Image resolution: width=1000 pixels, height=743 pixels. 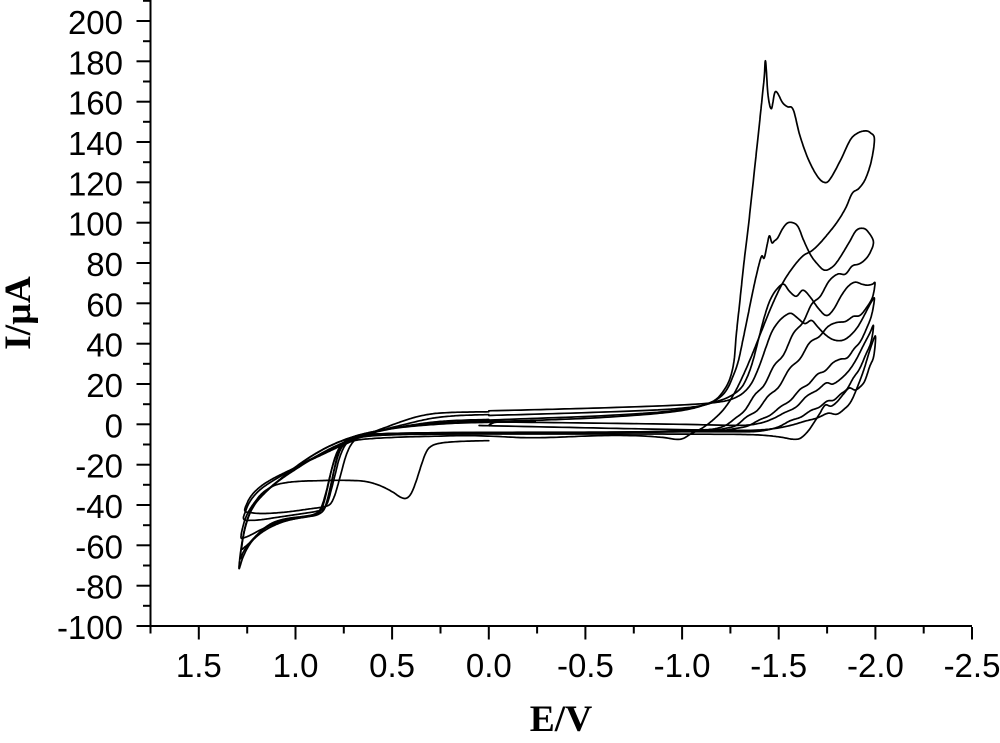 I want to click on svg-text: 160, so click(x=95, y=103).